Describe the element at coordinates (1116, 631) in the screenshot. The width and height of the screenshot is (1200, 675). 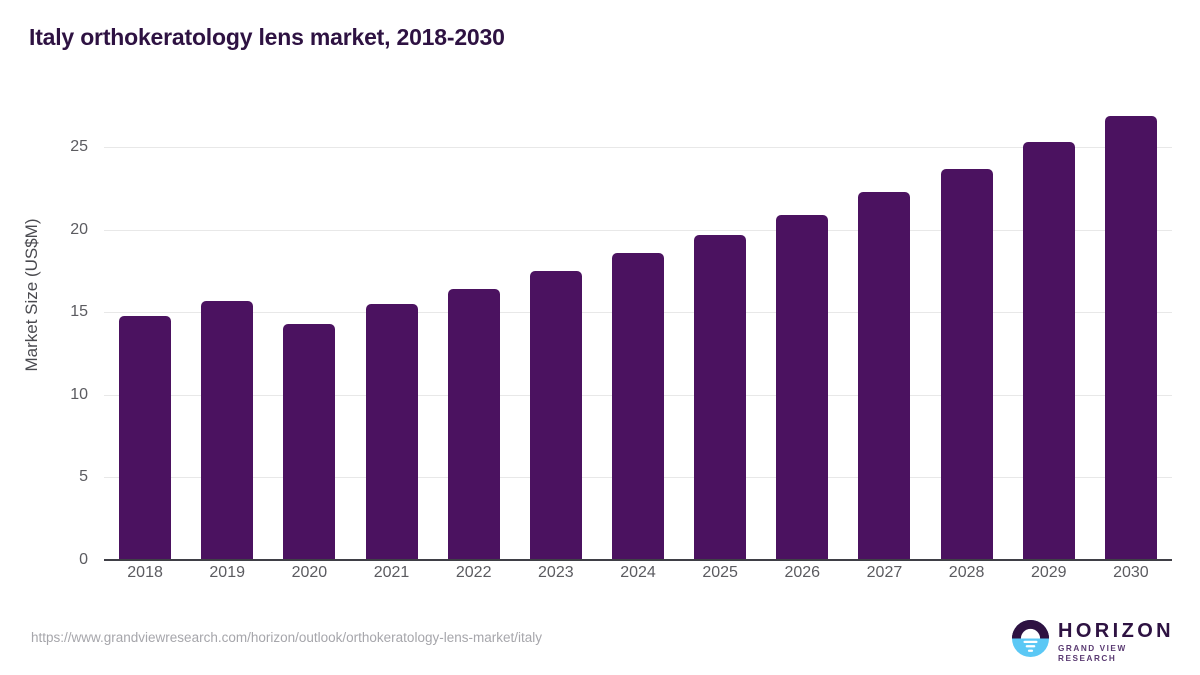
I see `logo-wordmark: HORIZON` at that location.